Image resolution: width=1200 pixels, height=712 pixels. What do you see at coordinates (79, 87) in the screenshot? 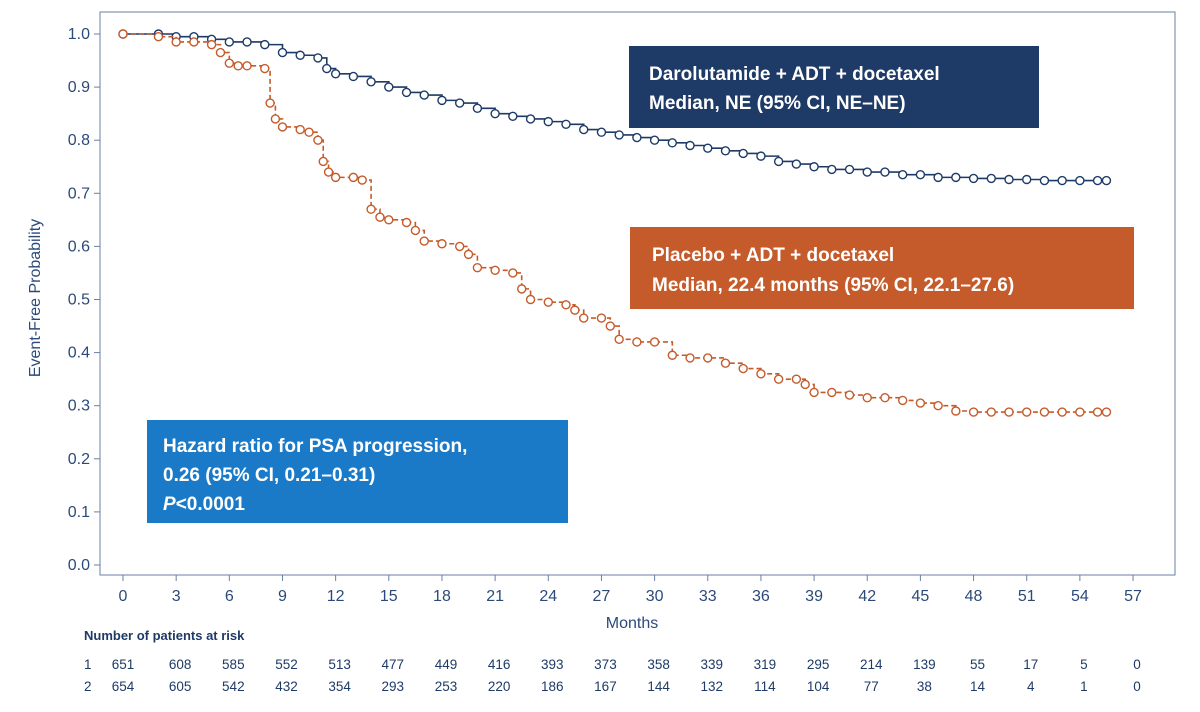
I see `y-tick-label: 0.9` at bounding box center [79, 87].